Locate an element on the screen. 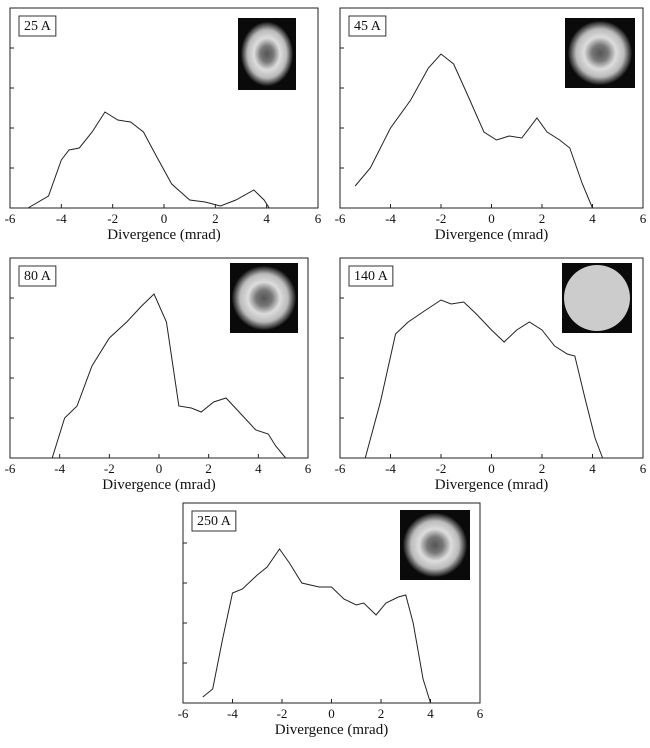 The image size is (650, 748). panel-label: 45 A is located at coordinates (368, 26).